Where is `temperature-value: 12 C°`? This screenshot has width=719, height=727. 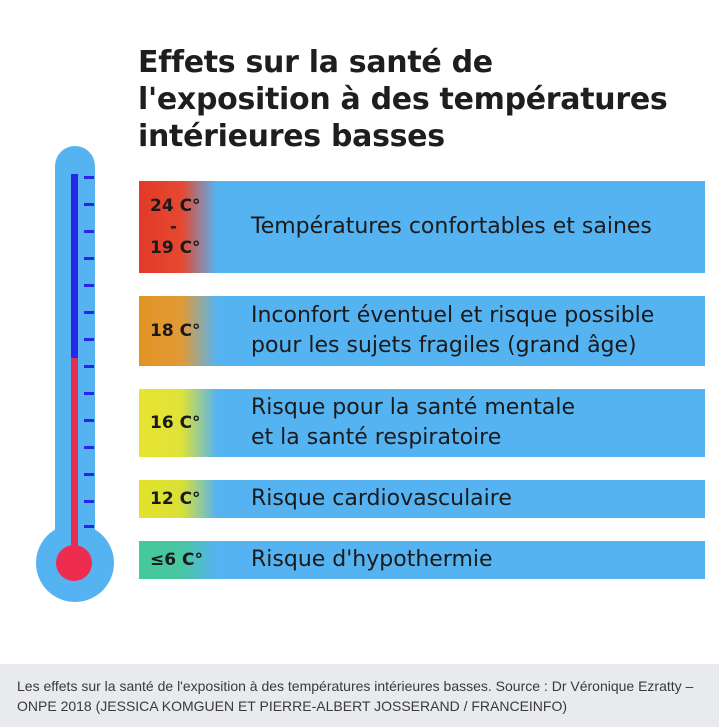 temperature-value: 12 C° is located at coordinates (175, 498).